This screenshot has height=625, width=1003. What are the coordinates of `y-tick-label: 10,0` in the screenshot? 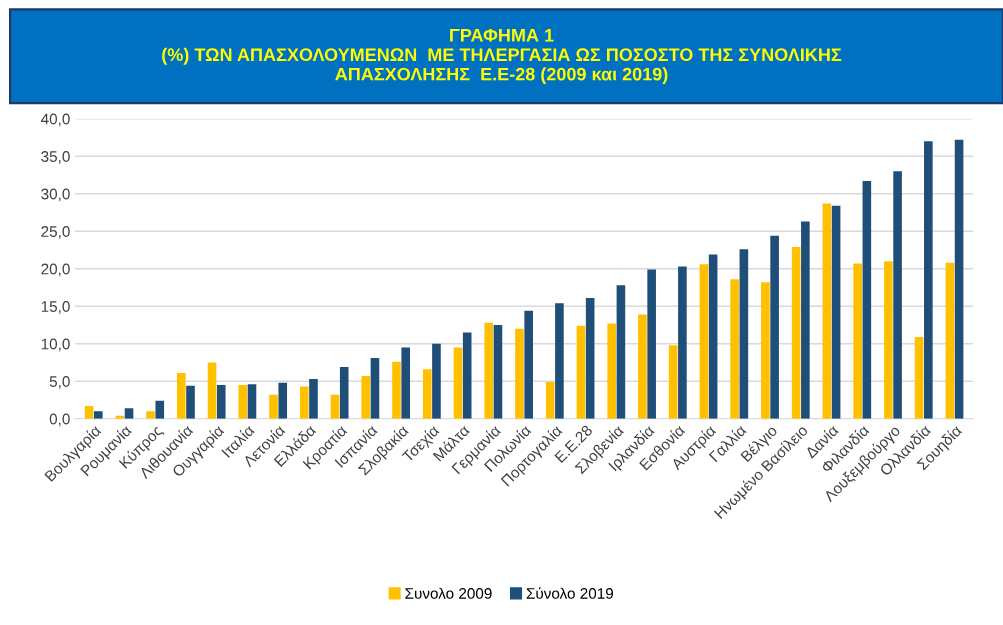 It's located at (55, 345).